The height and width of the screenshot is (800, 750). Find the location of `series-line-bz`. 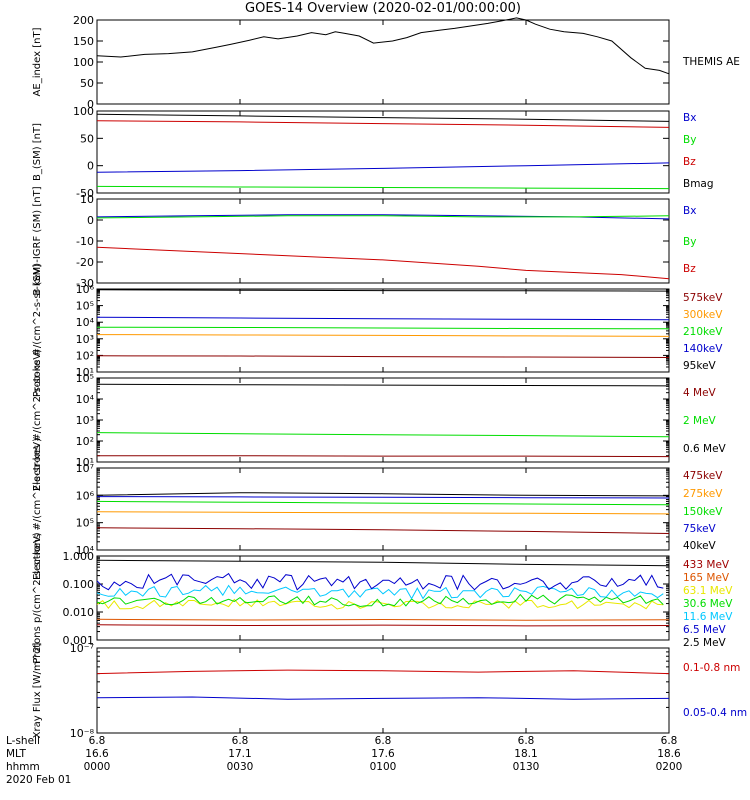

series-line-bz is located at coordinates (383, 124).